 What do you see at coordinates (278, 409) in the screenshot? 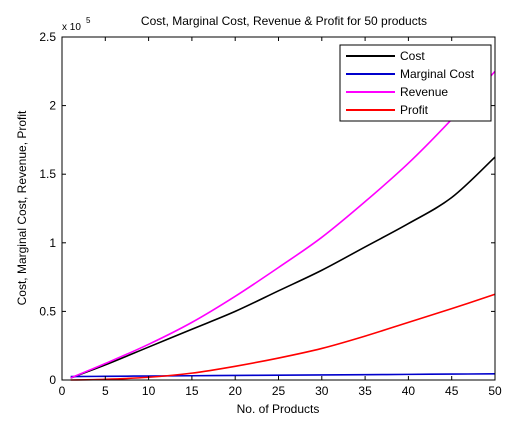
I see `x-axis-label: No. of Products` at bounding box center [278, 409].